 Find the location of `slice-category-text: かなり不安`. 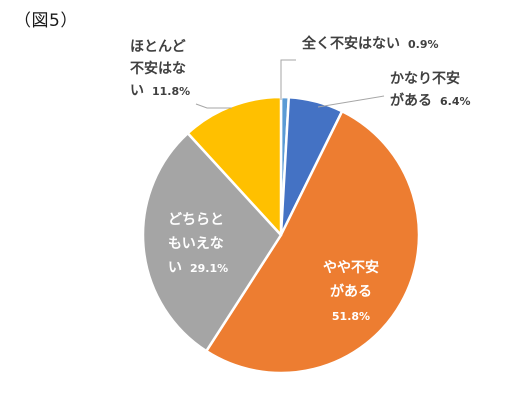

slice-category-text: かなり不安 is located at coordinates (425, 78).